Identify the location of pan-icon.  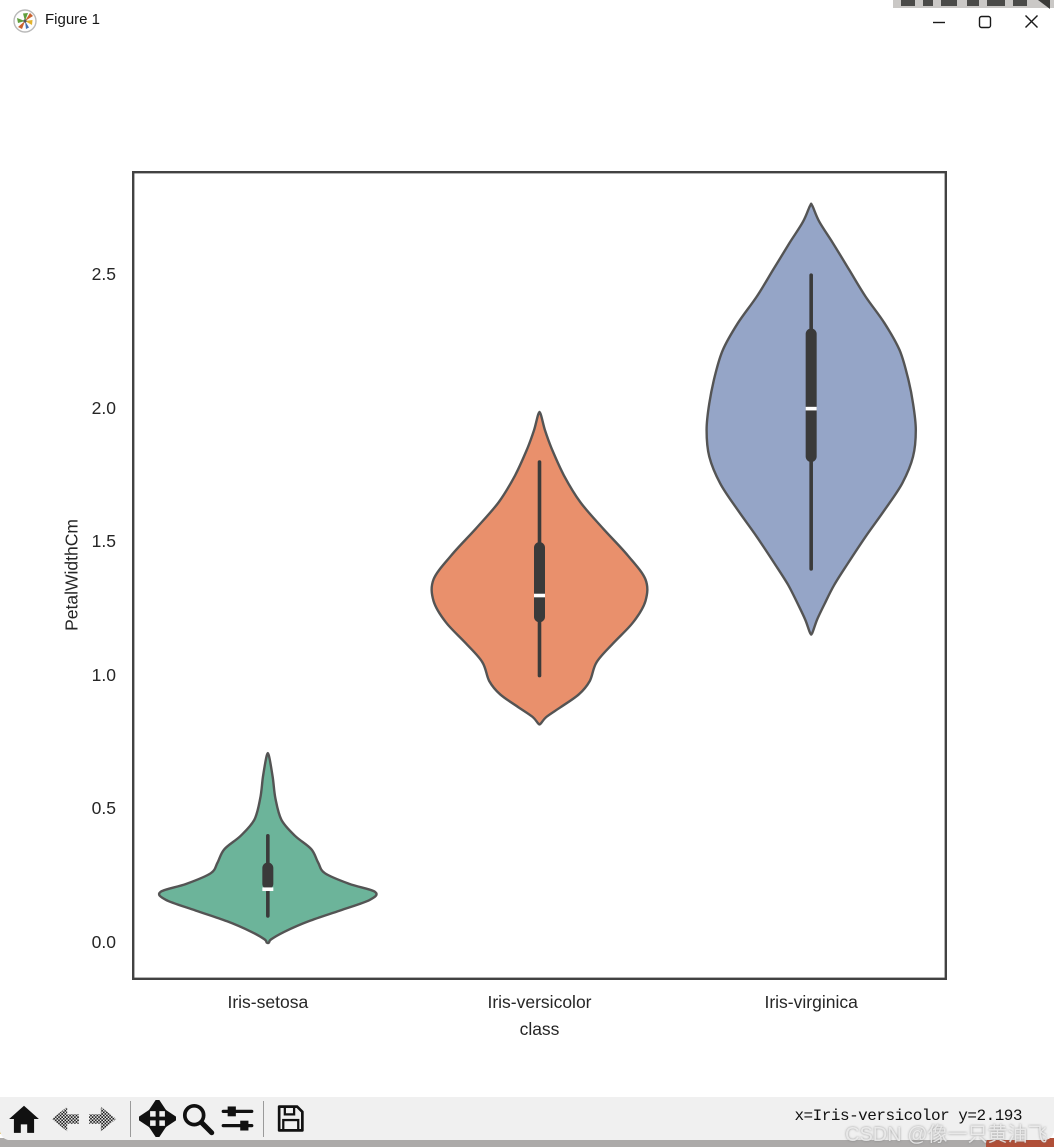
(157, 1118).